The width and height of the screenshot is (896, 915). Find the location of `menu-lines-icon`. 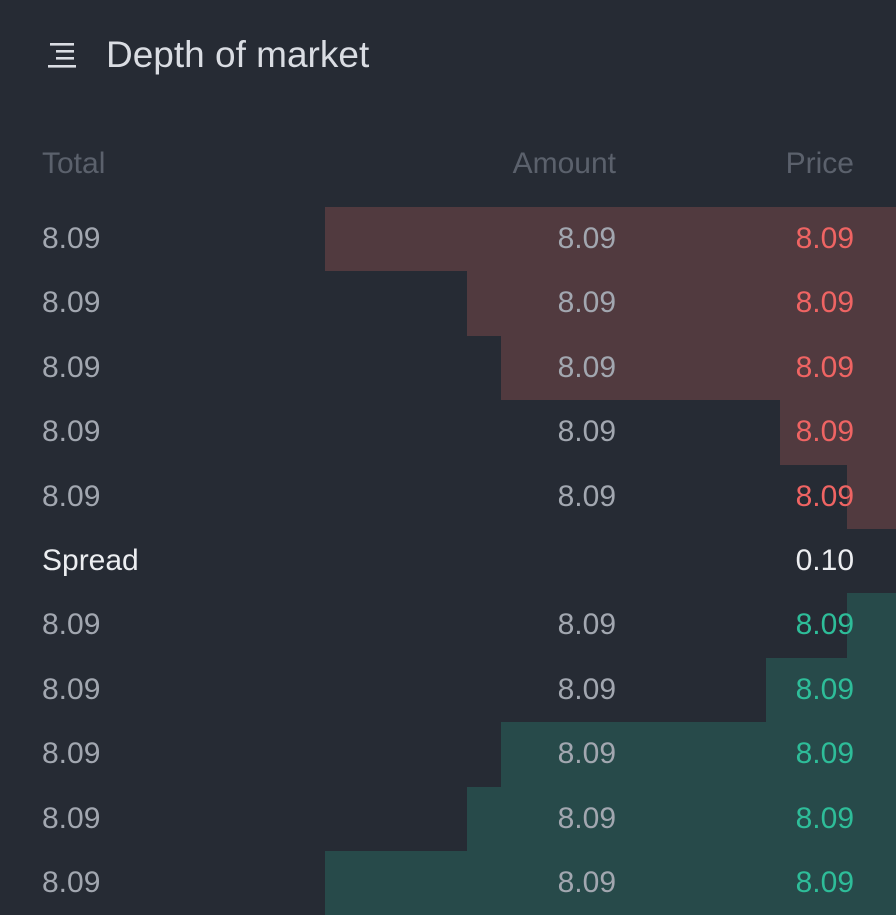

menu-lines-icon is located at coordinates (64, 56).